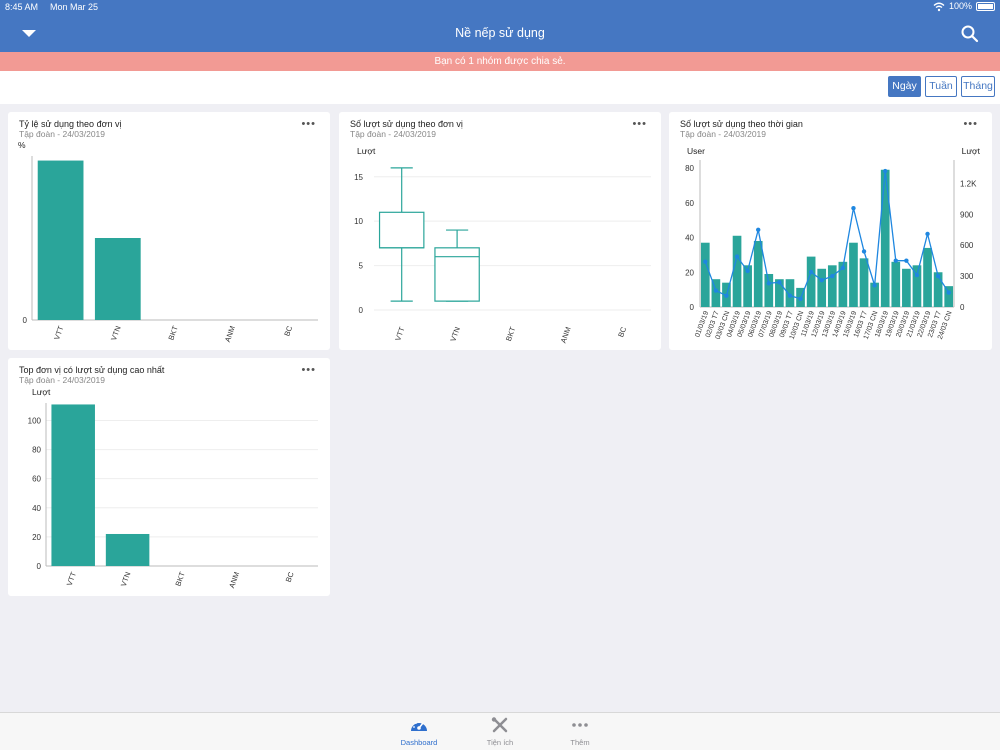  I want to click on tab-label: Thêm, so click(580, 742).